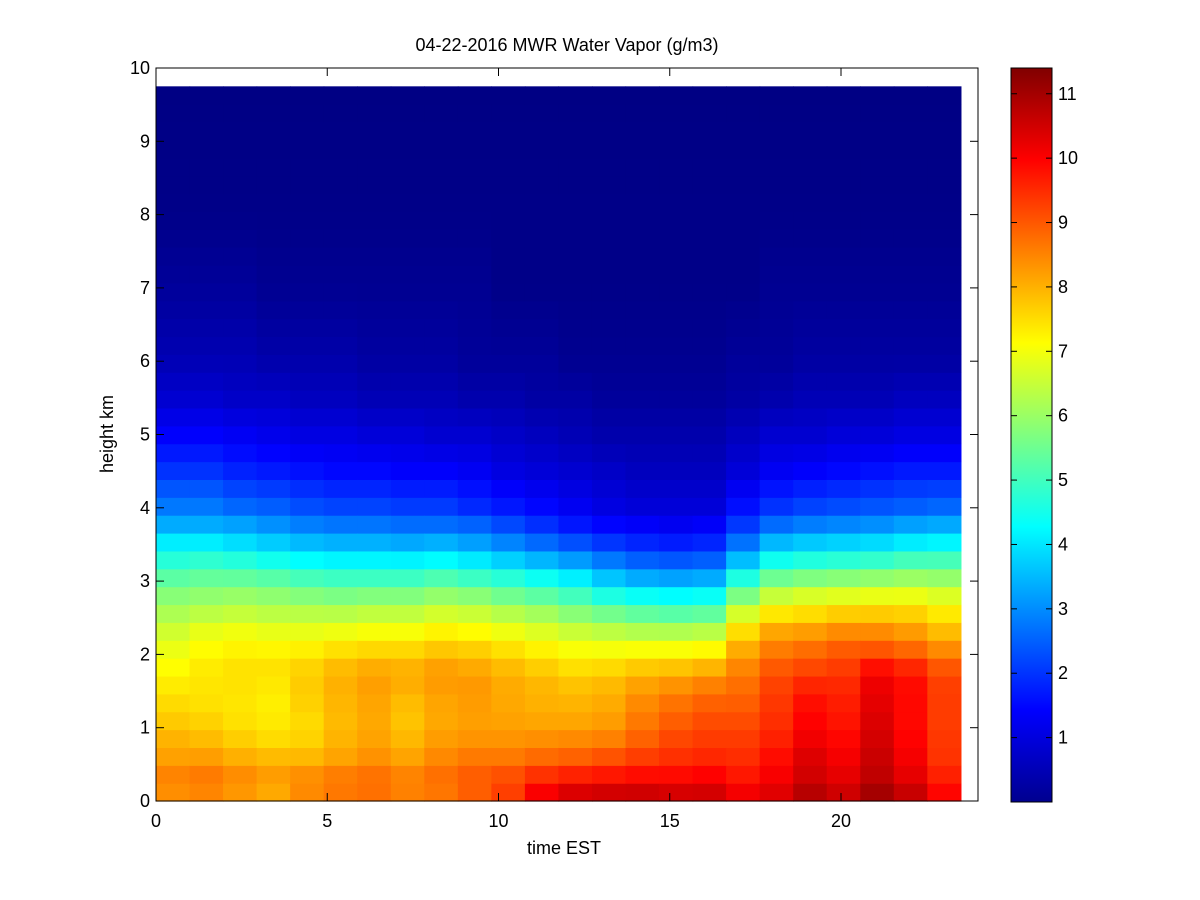  Describe the element at coordinates (1031, 435) in the screenshot. I see `colorbar-gradient` at that location.